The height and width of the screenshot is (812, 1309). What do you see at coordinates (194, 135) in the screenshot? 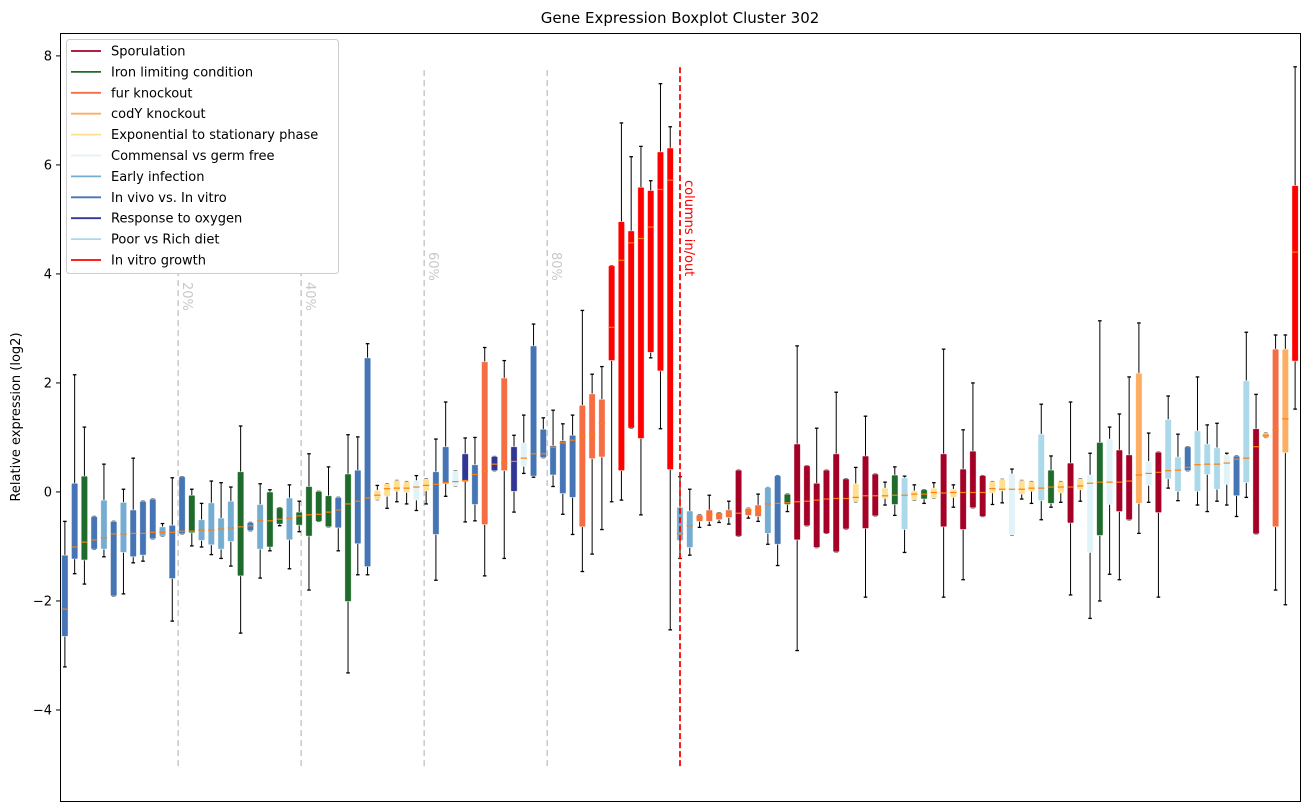
I see `legend-item: Exponential to stationary phase` at bounding box center [194, 135].